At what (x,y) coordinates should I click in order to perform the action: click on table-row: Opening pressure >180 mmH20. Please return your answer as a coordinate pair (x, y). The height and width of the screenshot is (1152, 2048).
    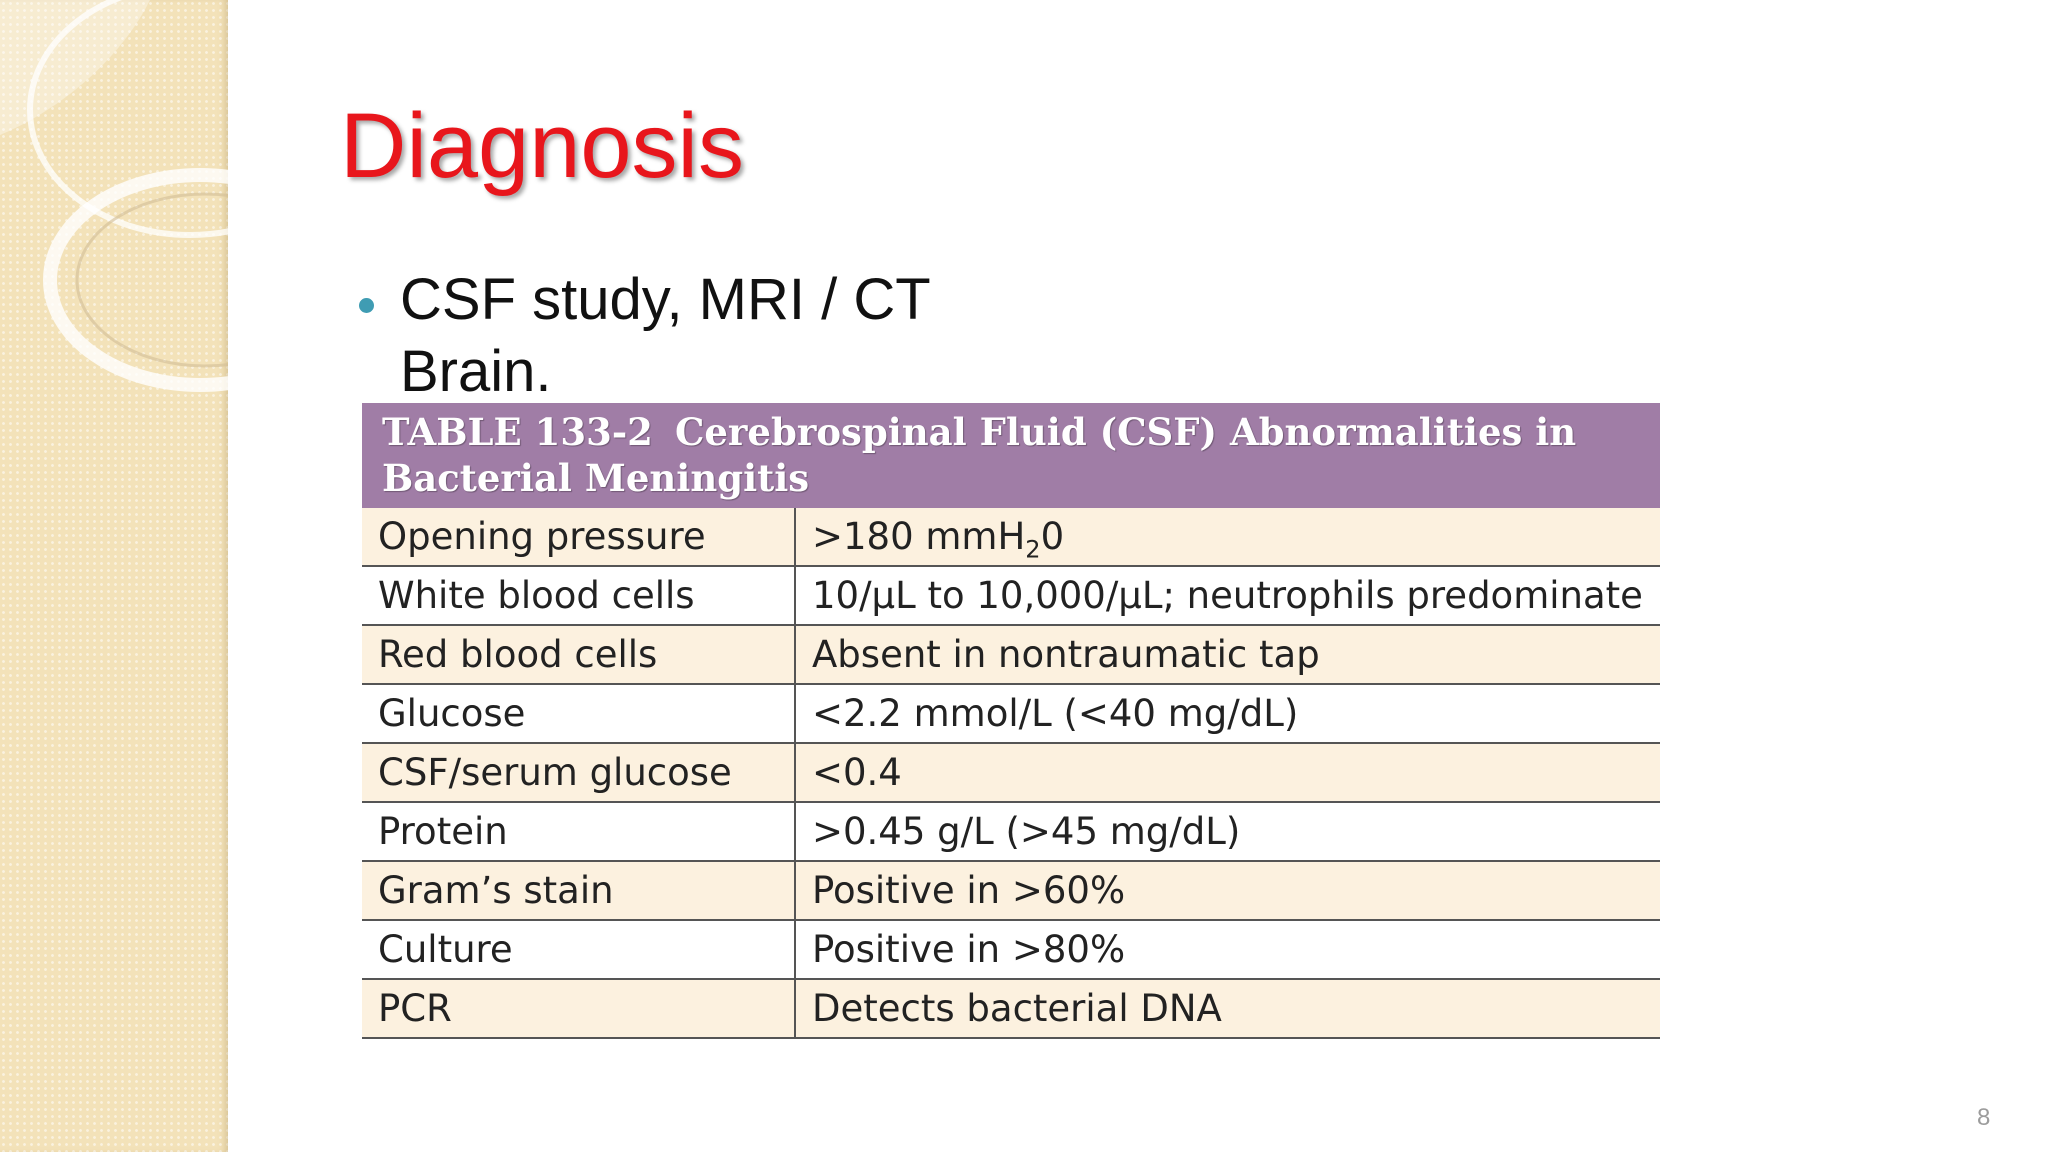
    Looking at the image, I should click on (1011, 537).